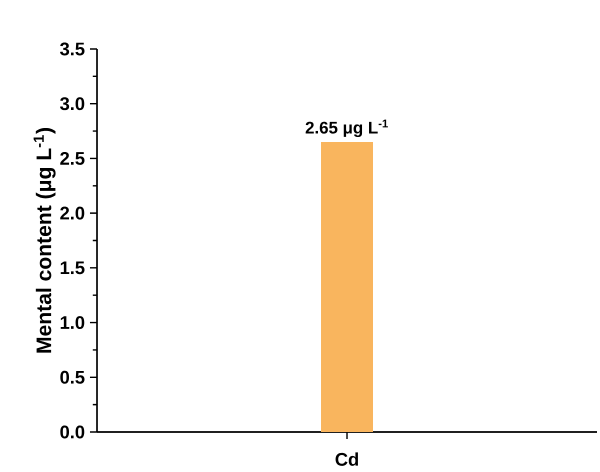  Describe the element at coordinates (72, 103) in the screenshot. I see `y-tick-label: 3.0` at that location.